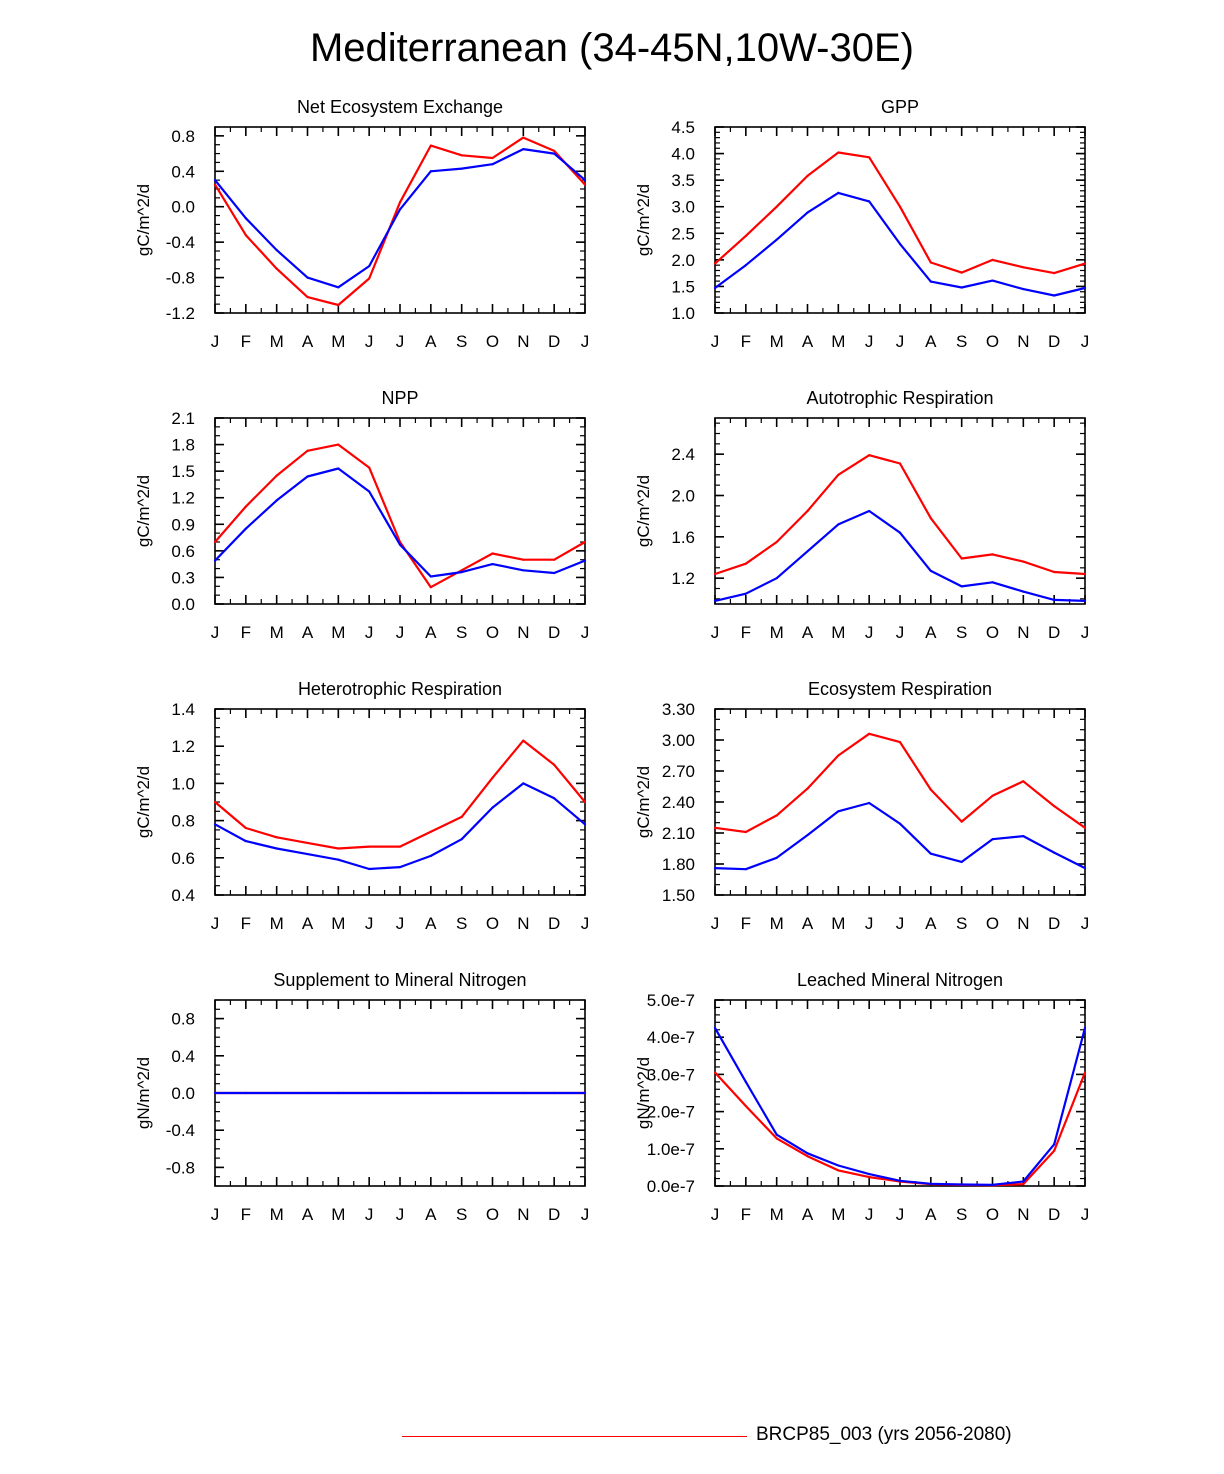 This screenshot has width=1224, height=1474. What do you see at coordinates (183, 783) in the screenshot?
I see `y-tick-label: 1.0` at bounding box center [183, 783].